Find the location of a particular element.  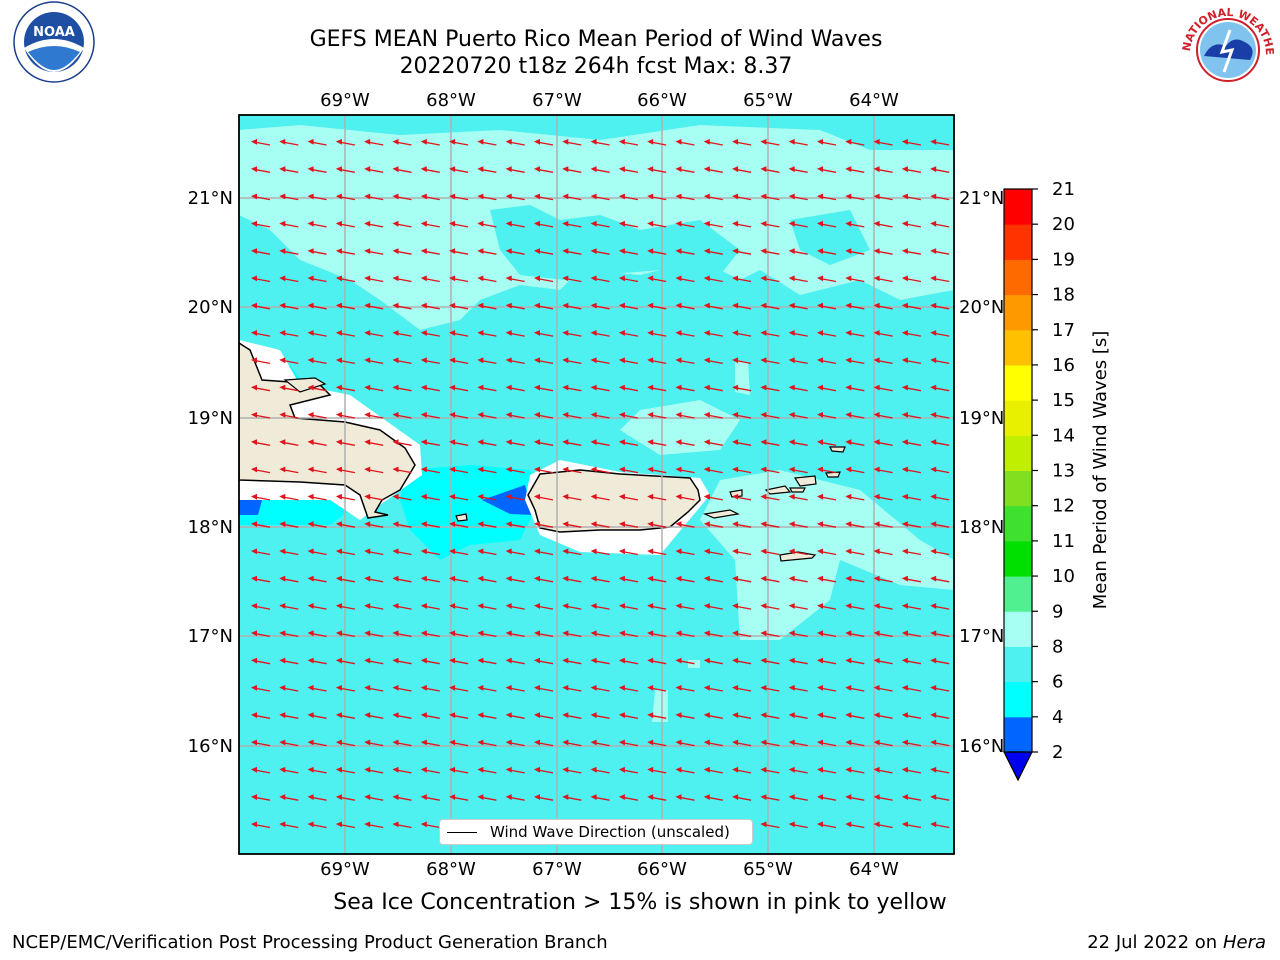

lat-label-right: 18°N is located at coordinates (981, 527).